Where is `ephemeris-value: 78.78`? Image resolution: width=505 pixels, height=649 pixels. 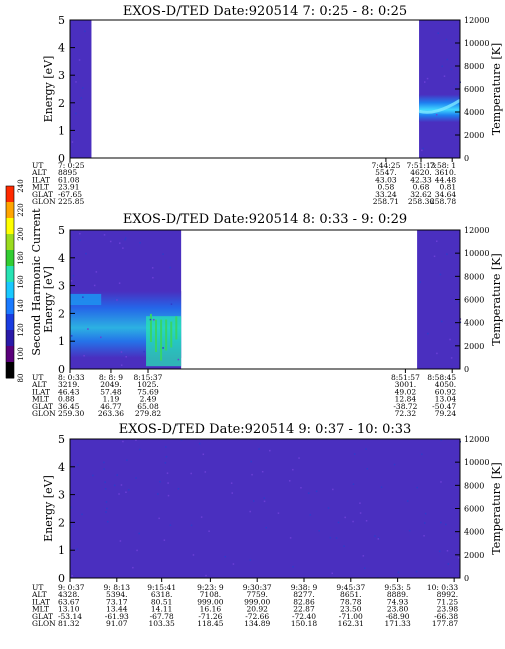
ephemeris-value: 78.78 is located at coordinates (351, 601).